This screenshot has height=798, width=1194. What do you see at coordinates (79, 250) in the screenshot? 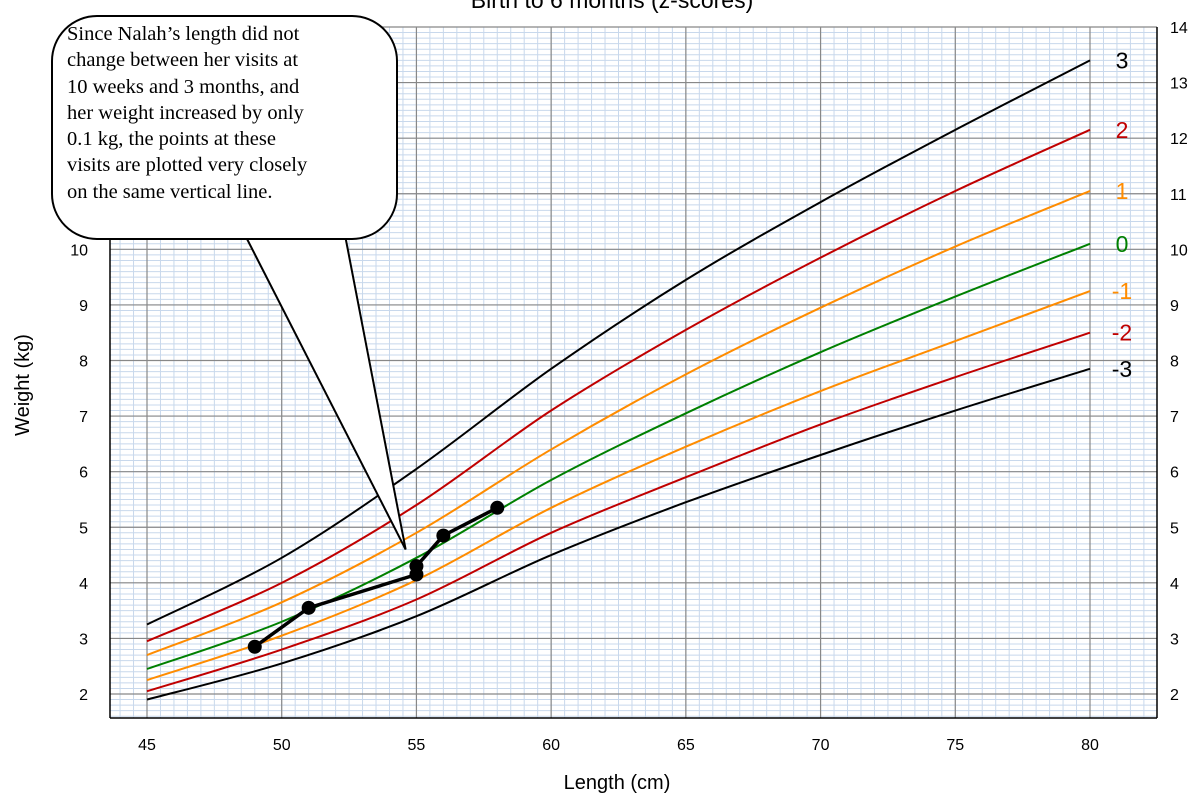
I see `y-tick-label-left: 10` at bounding box center [79, 250].